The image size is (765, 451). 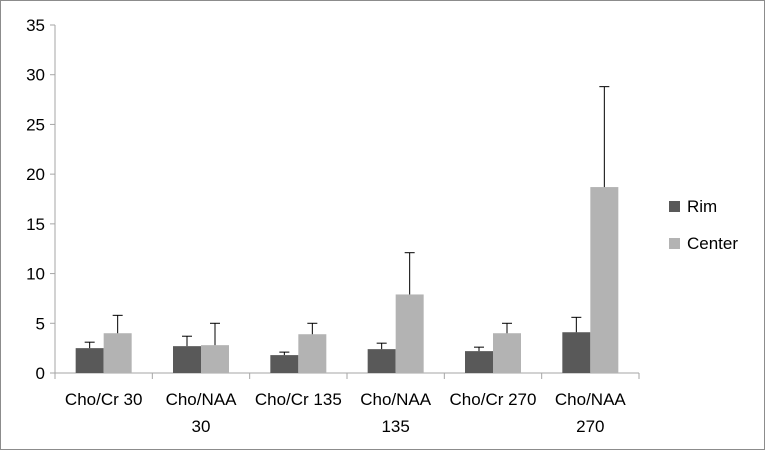 I want to click on y-tick-label: 10, so click(x=35, y=274).